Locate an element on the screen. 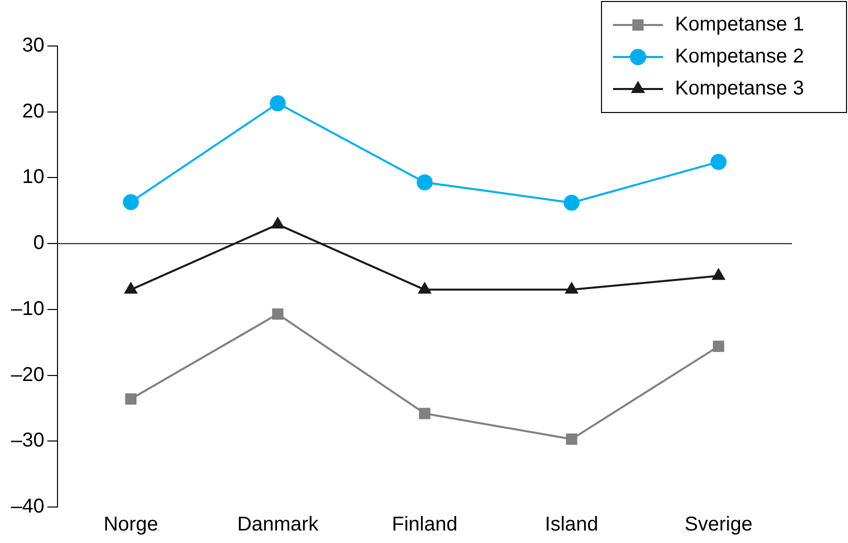 This screenshot has height=543, width=848. legend-label: Kompetanse 1 is located at coordinates (739, 25).